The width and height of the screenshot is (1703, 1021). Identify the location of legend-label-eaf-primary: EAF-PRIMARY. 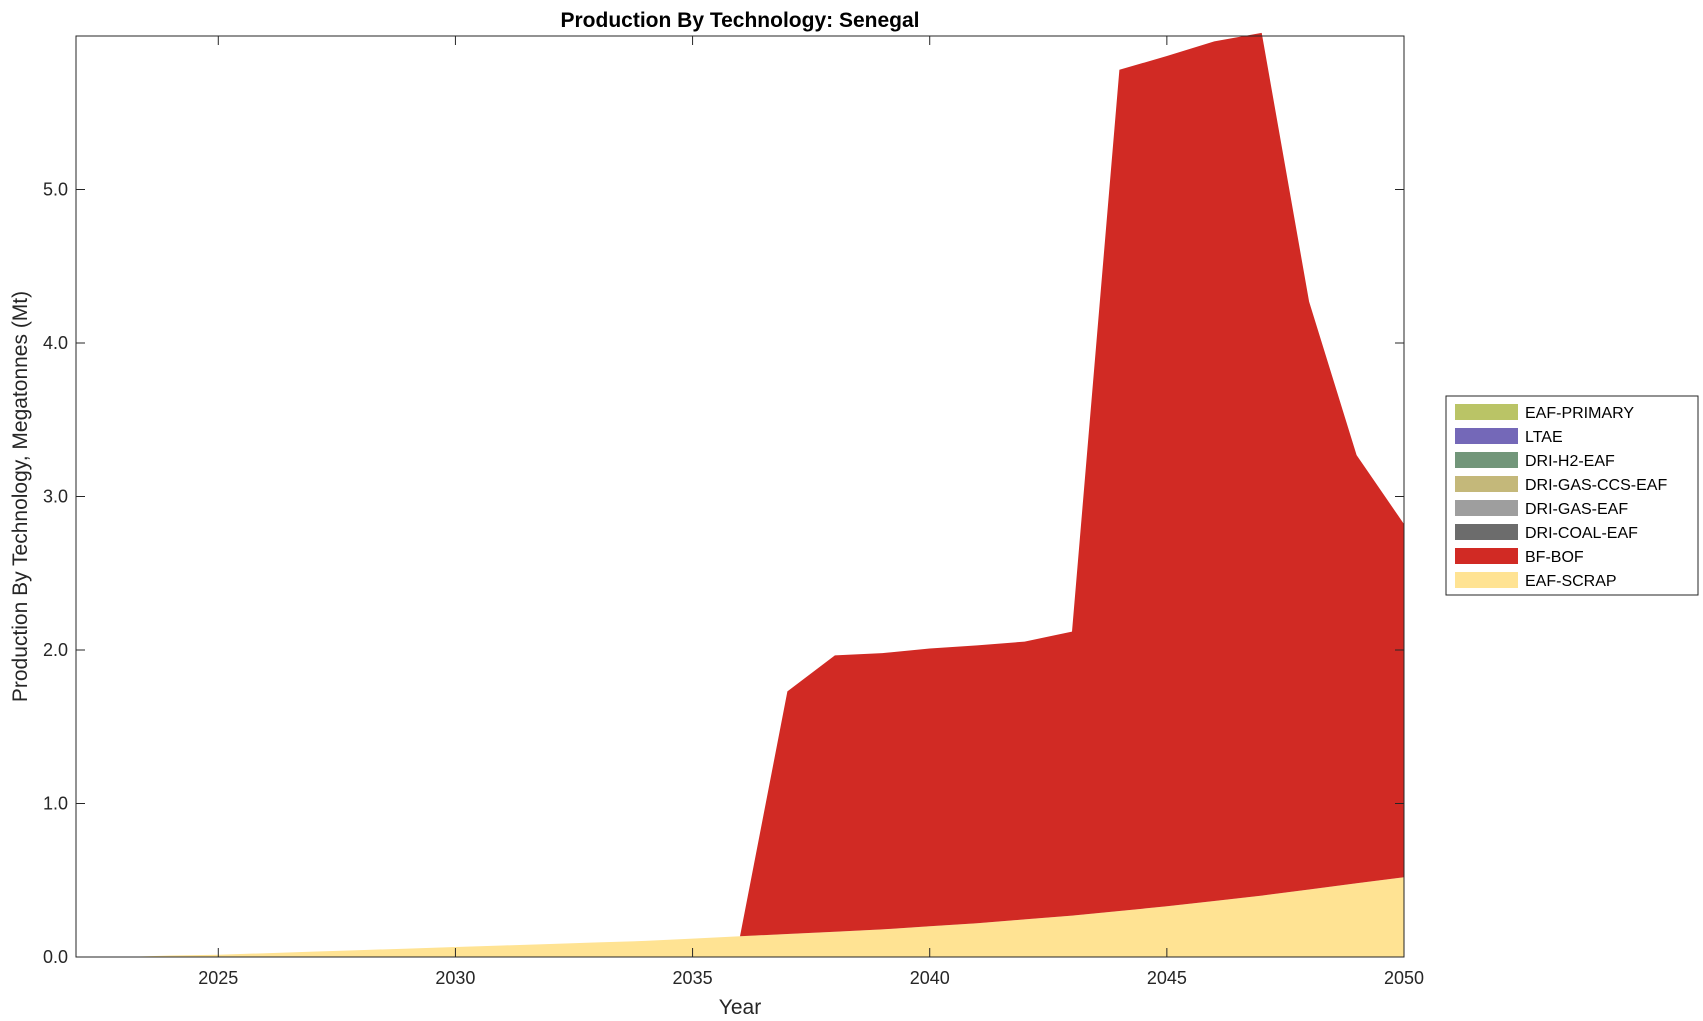
(1579, 413).